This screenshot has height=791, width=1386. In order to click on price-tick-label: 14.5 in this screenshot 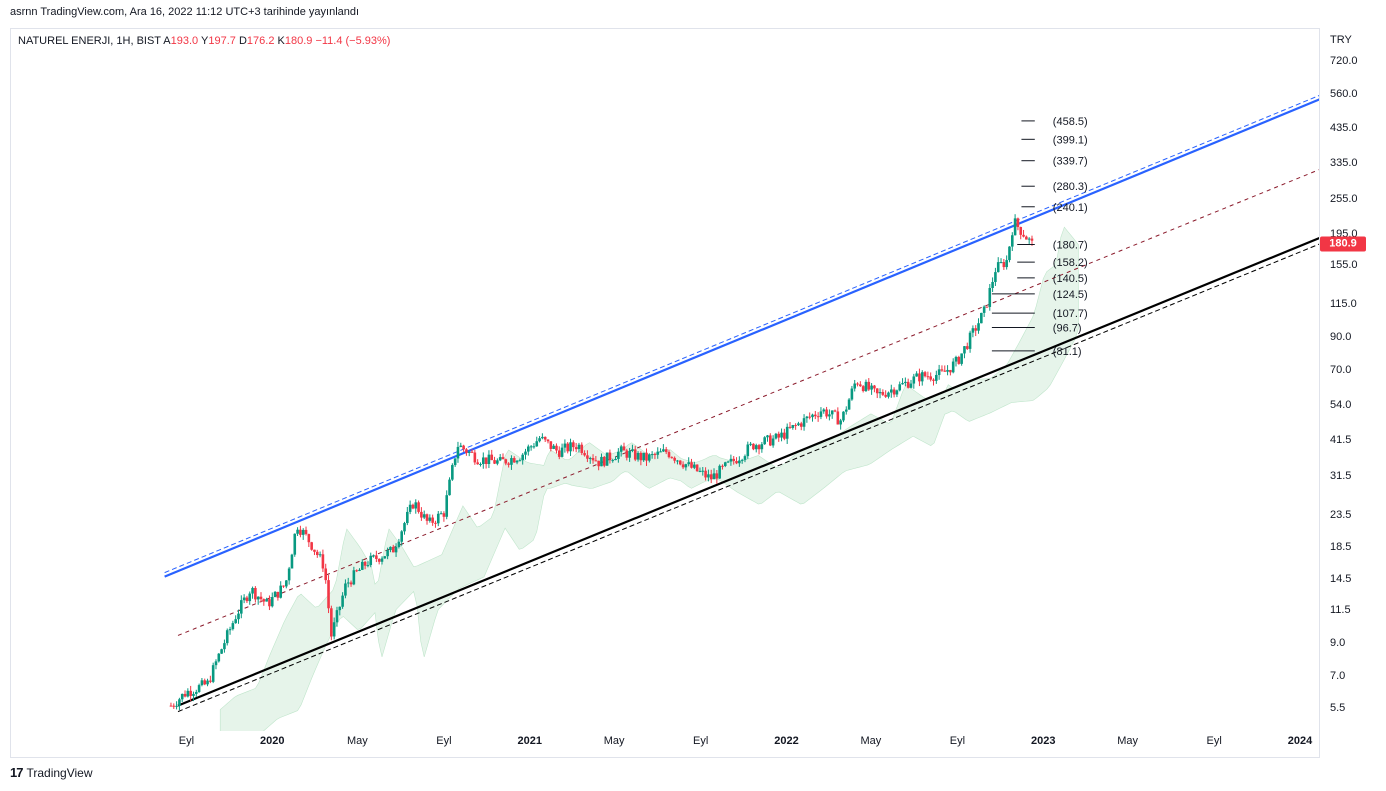, I will do `click(1341, 579)`.